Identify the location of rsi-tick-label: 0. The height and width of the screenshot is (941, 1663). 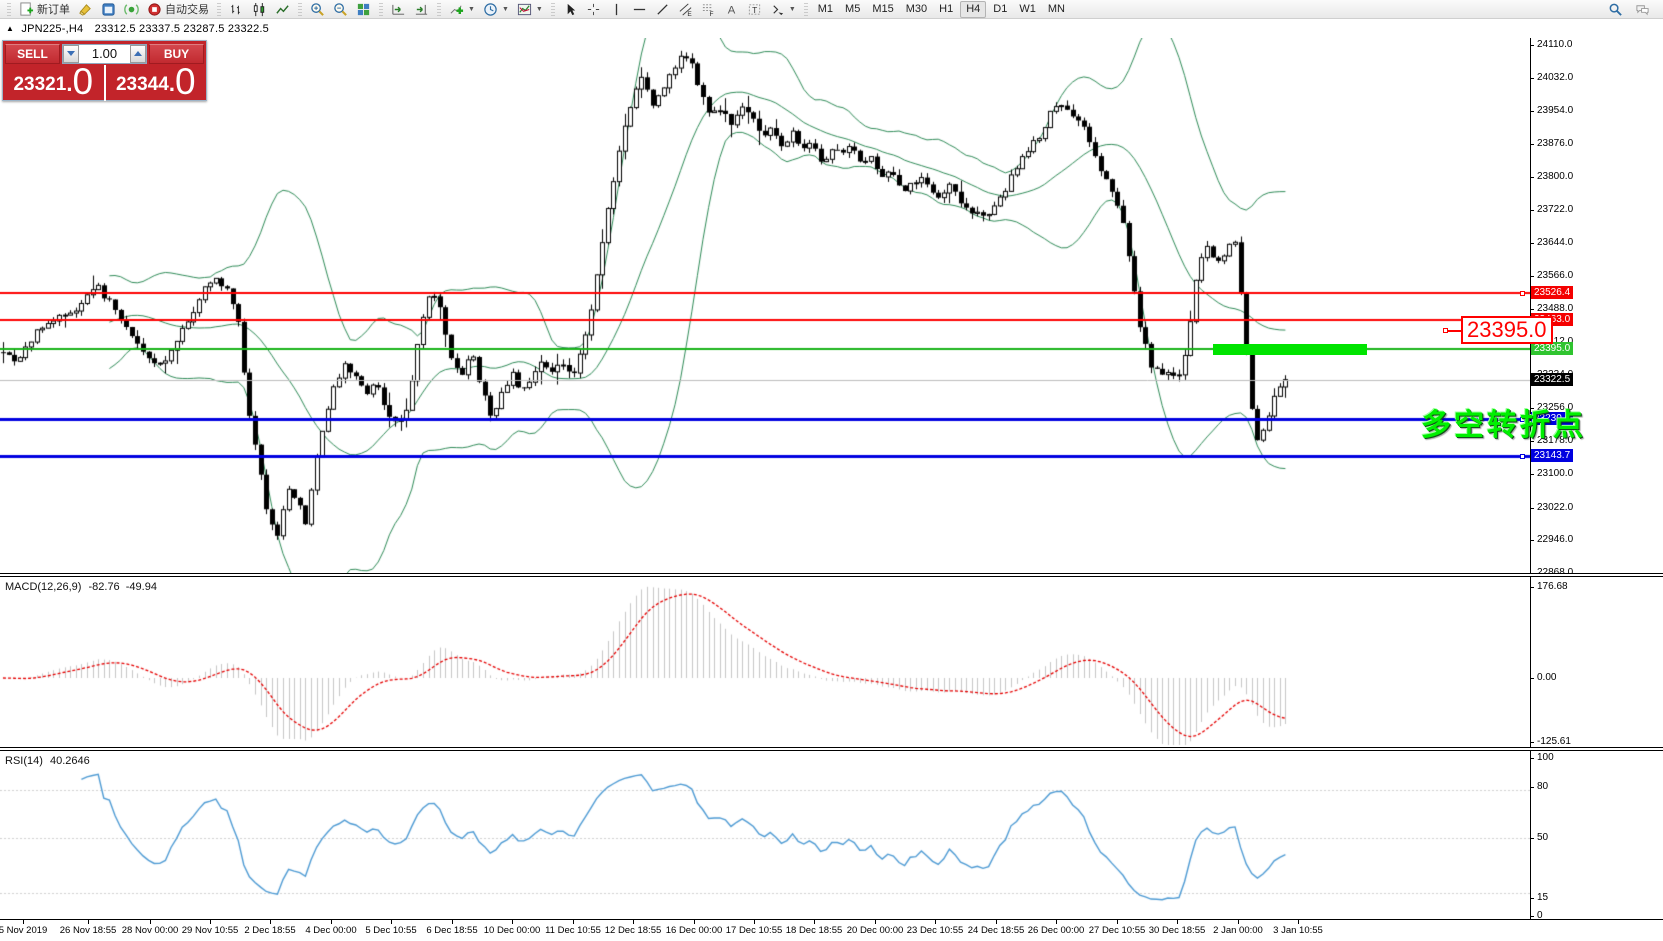
(1540, 915).